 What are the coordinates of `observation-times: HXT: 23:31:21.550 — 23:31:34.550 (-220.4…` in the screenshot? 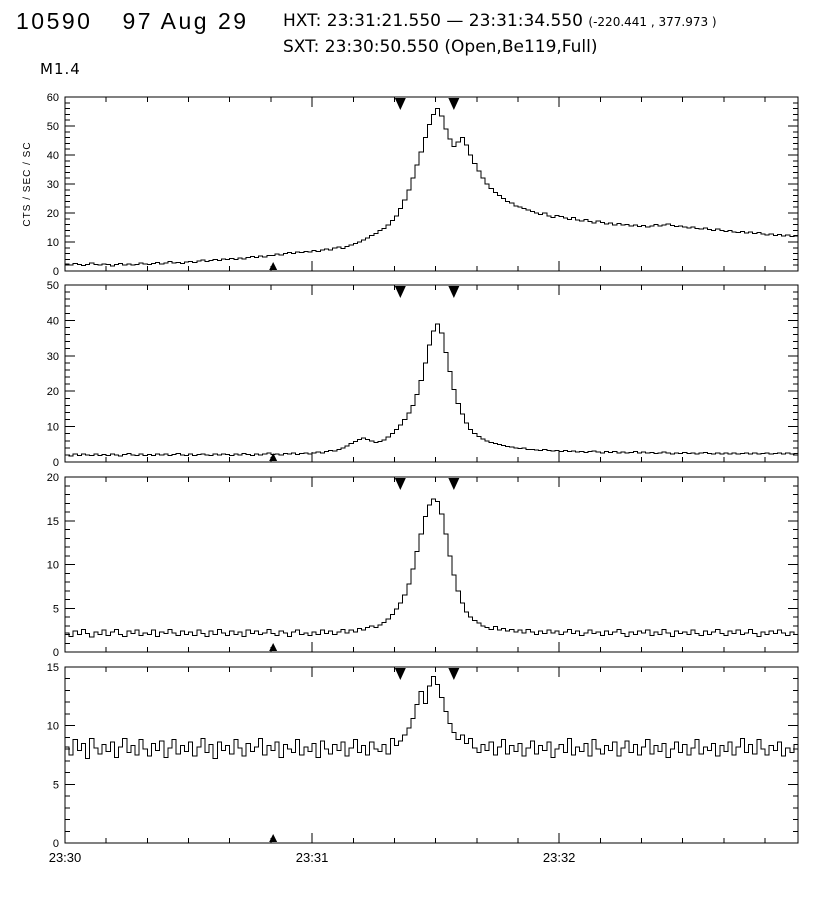 It's located at (500, 34).